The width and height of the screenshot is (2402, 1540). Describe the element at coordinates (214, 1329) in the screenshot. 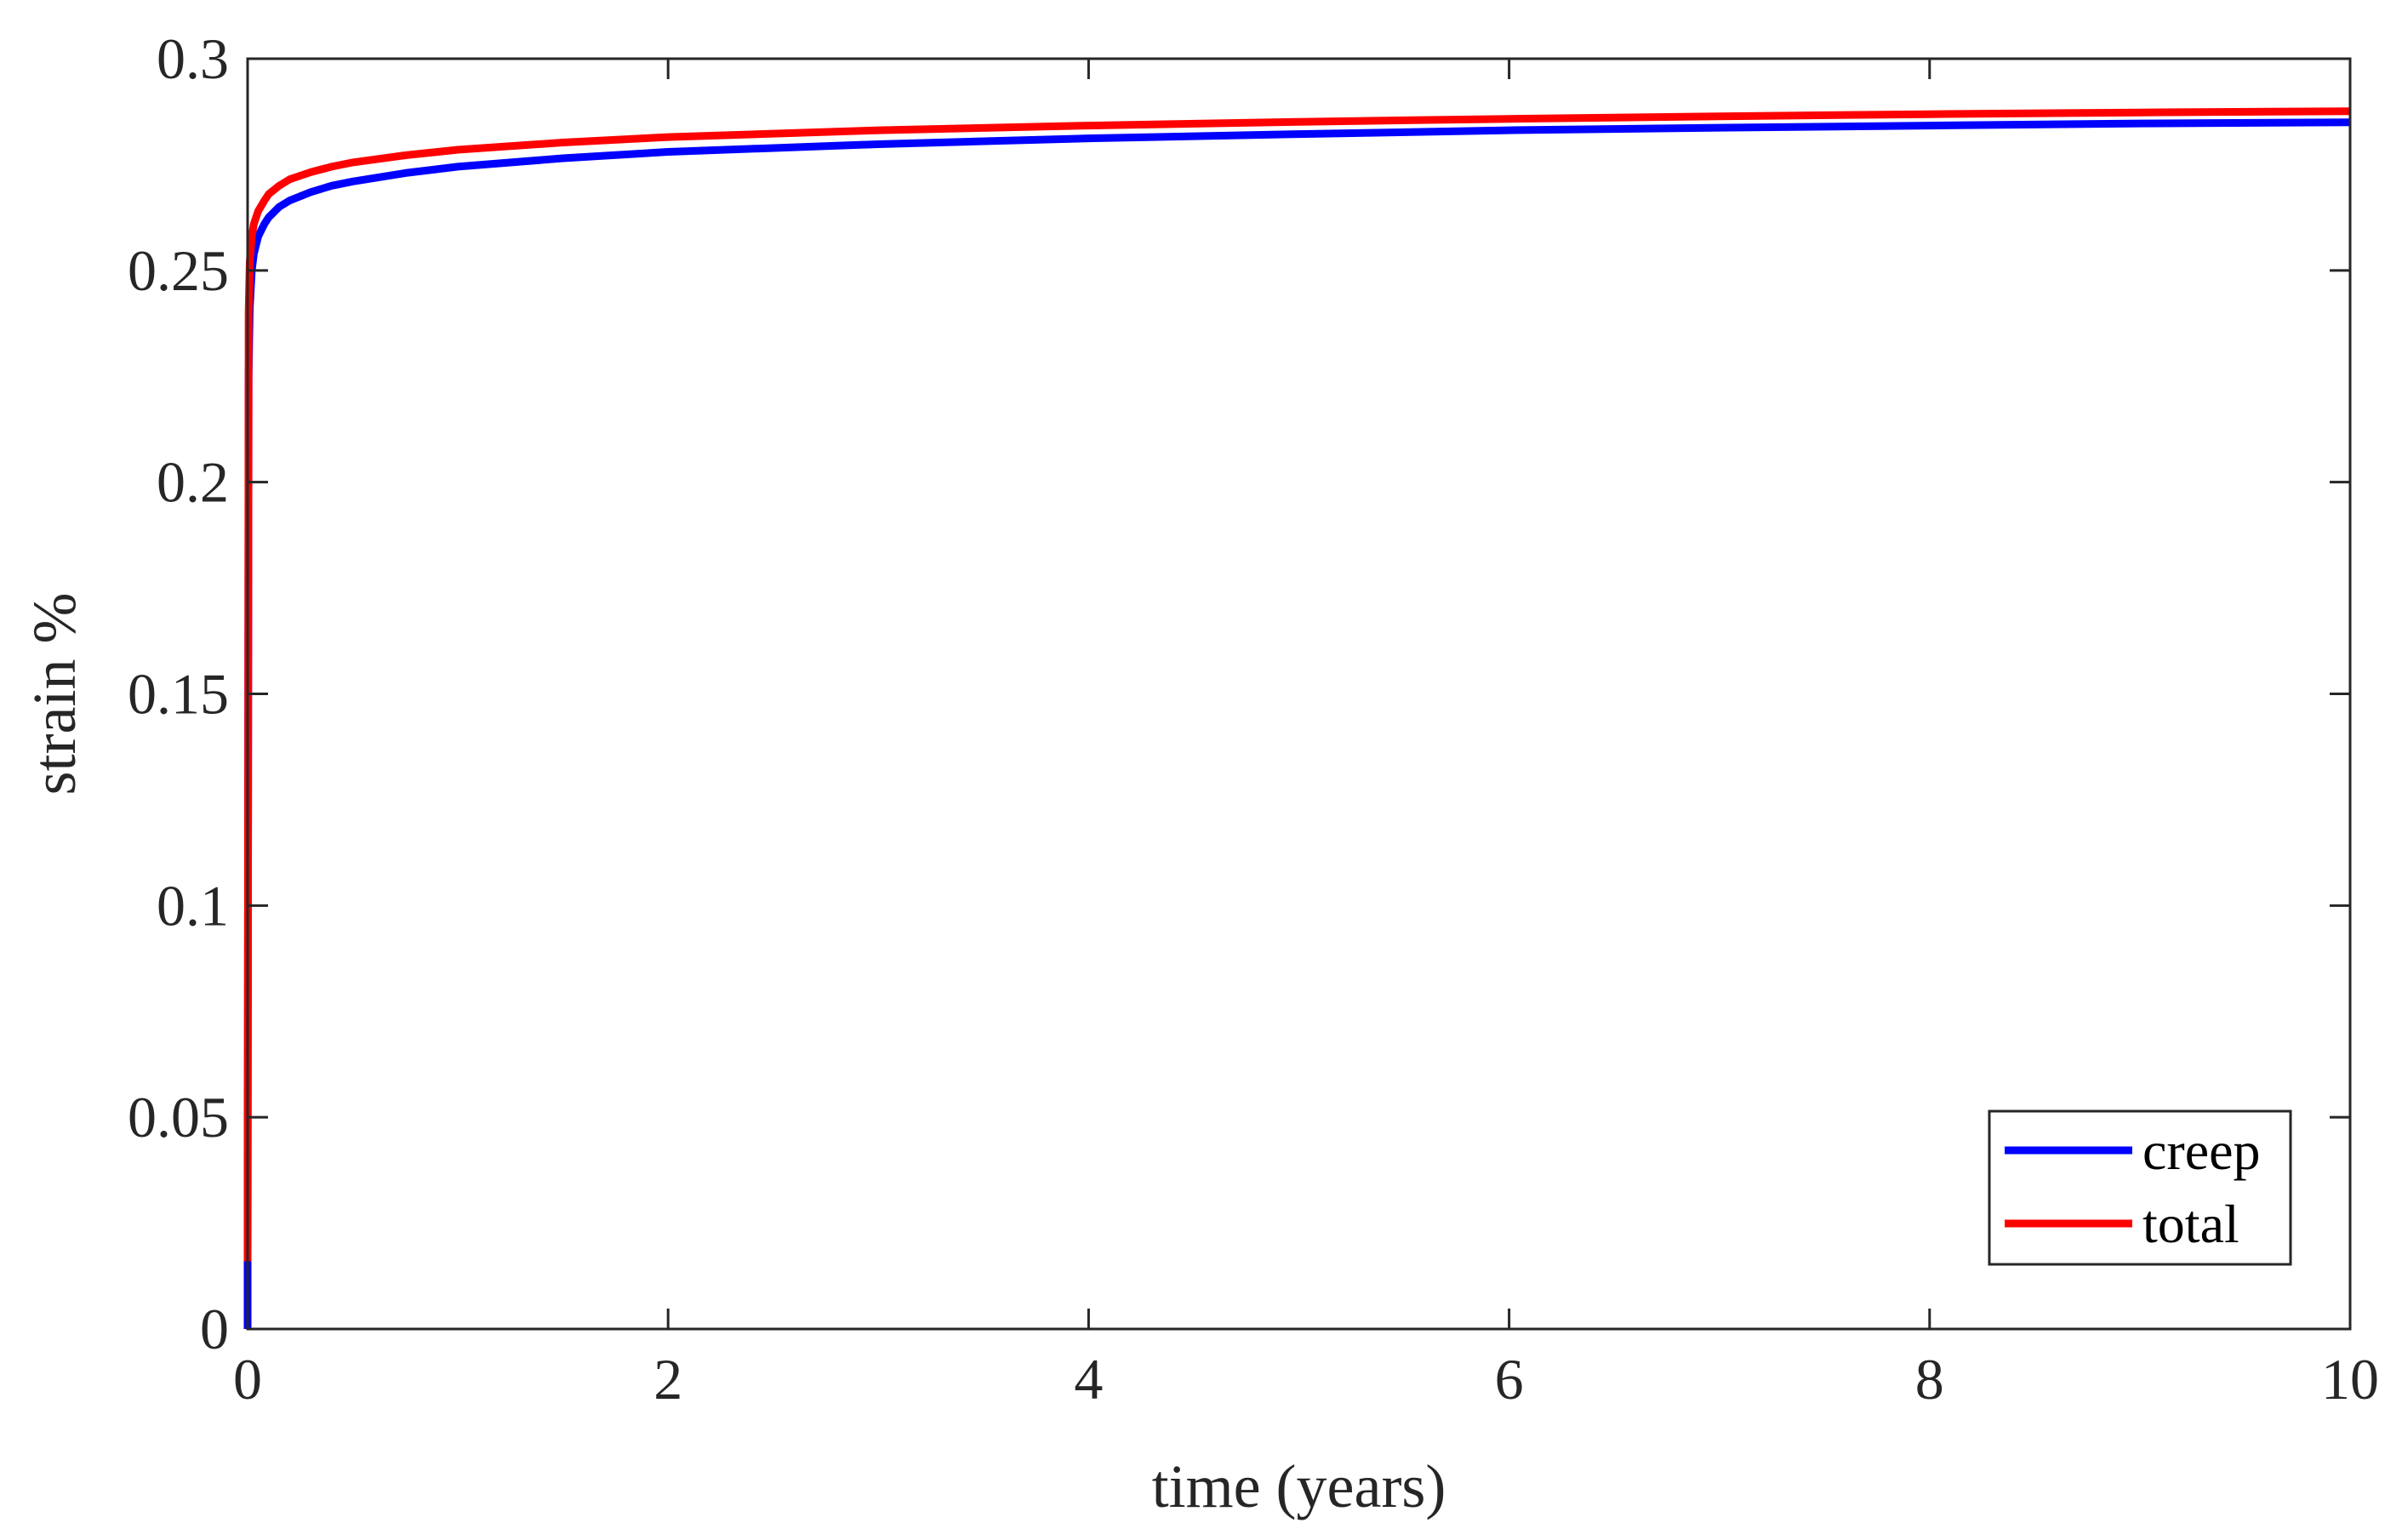

I see `y-tick-label: 0` at that location.